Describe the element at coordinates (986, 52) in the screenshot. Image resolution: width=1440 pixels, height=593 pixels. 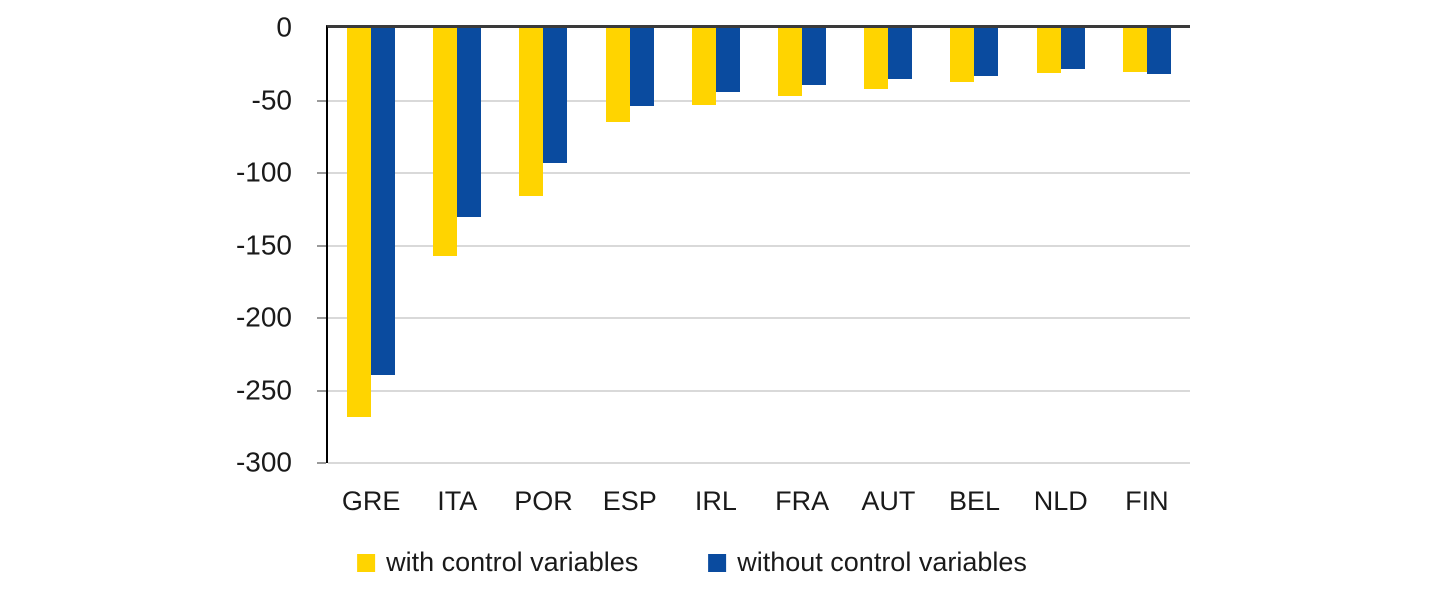
I see `bar-without-controls-bel` at that location.